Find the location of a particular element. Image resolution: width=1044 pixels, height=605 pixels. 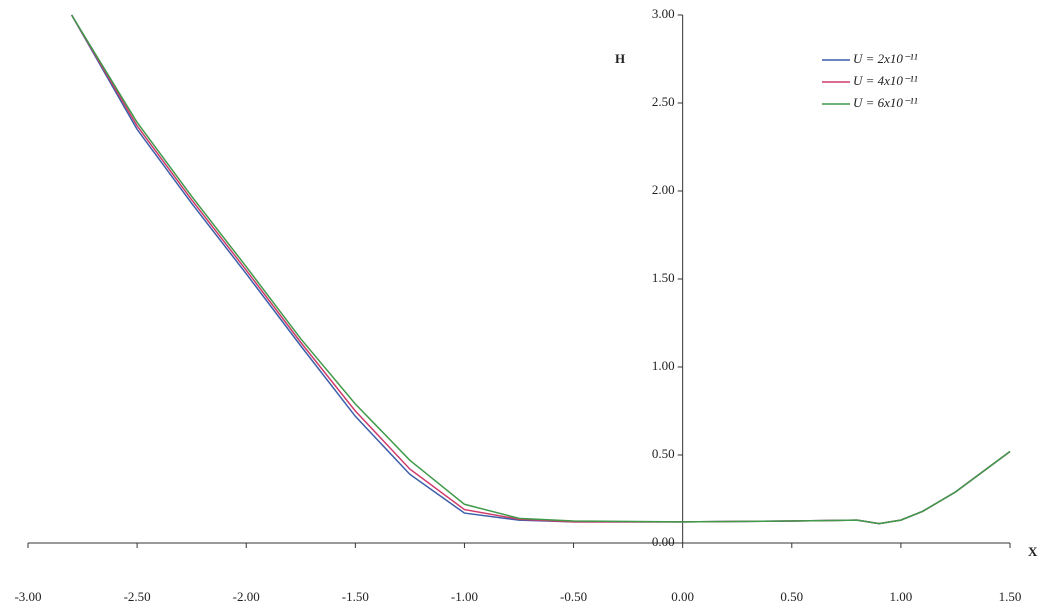

x-tick-label: 1.00 is located at coordinates (901, 596).